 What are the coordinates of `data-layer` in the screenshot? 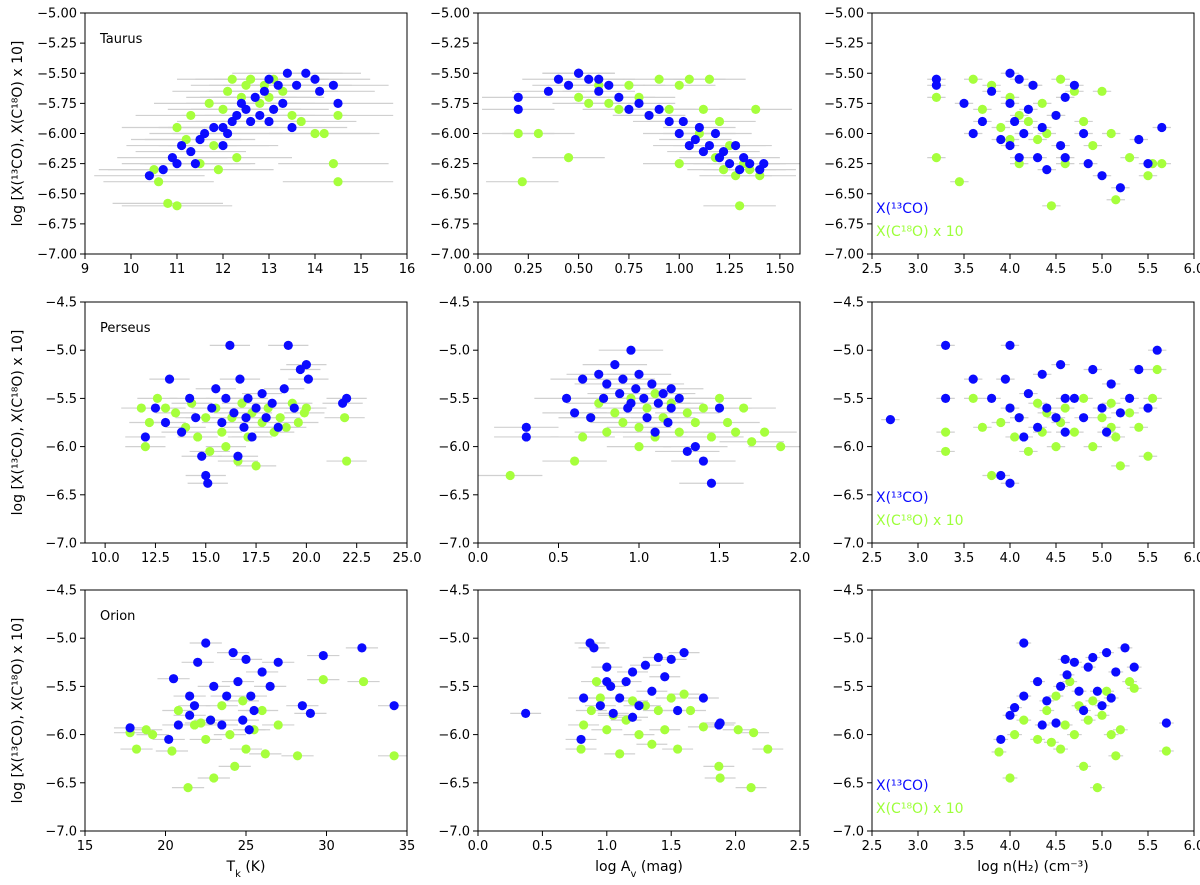 It's located at (244, 139).